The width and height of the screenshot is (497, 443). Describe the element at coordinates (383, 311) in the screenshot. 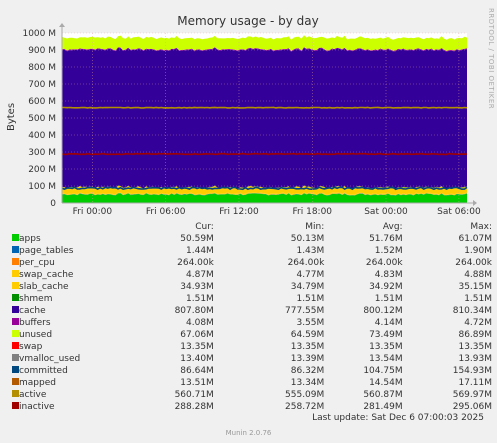

I see `legend-avg-value: 800.12M` at that location.